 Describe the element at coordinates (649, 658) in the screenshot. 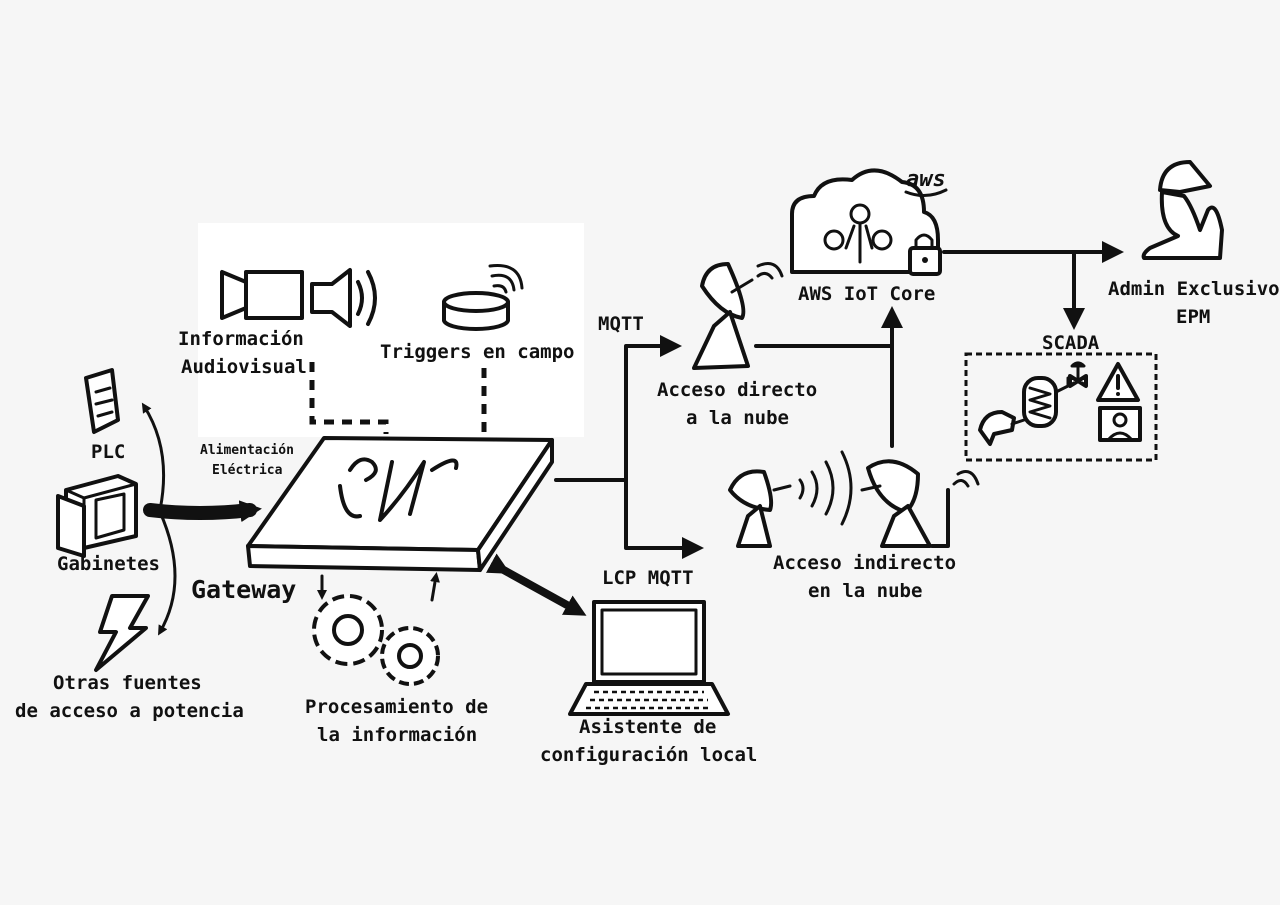

I see `laptop-icon` at that location.